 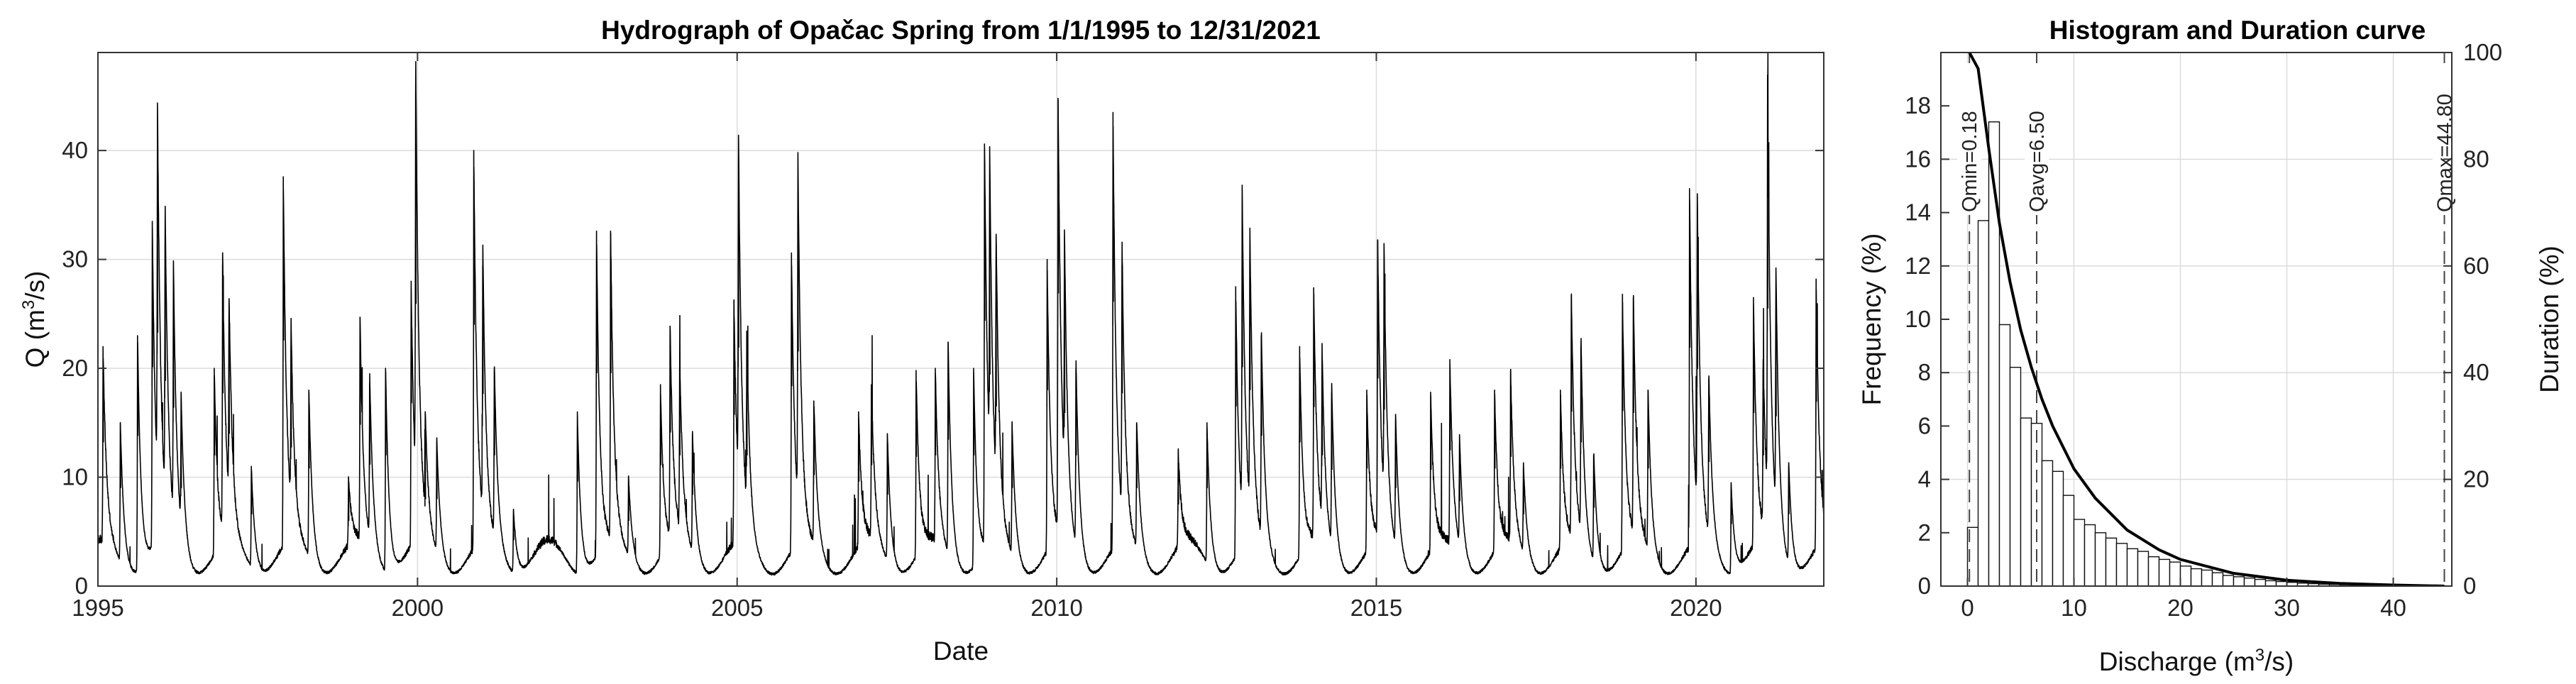 I want to click on histogram-x-tick-label: 30, so click(x=2287, y=608).